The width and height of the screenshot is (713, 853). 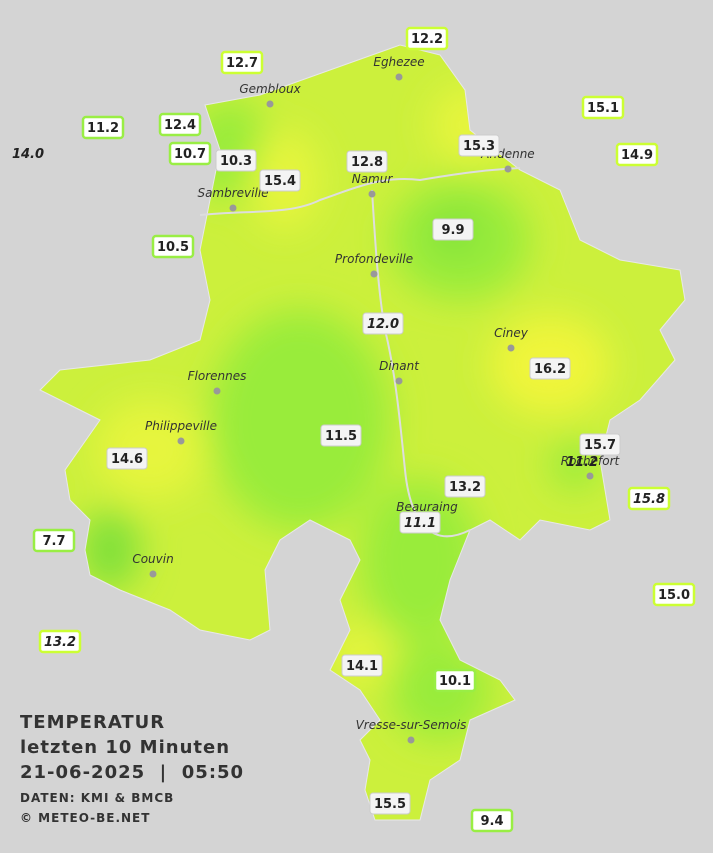 What do you see at coordinates (232, 193) in the screenshot?
I see `city-name: Sambreville` at bounding box center [232, 193].